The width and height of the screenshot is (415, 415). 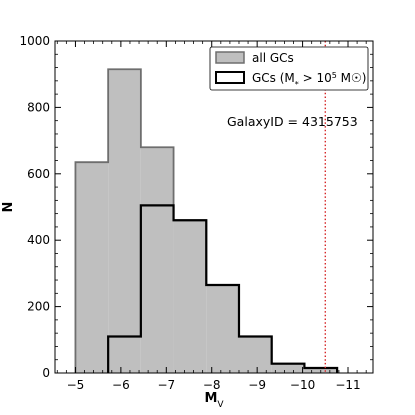 I want to click on x-tick-label: −8, so click(x=212, y=385).